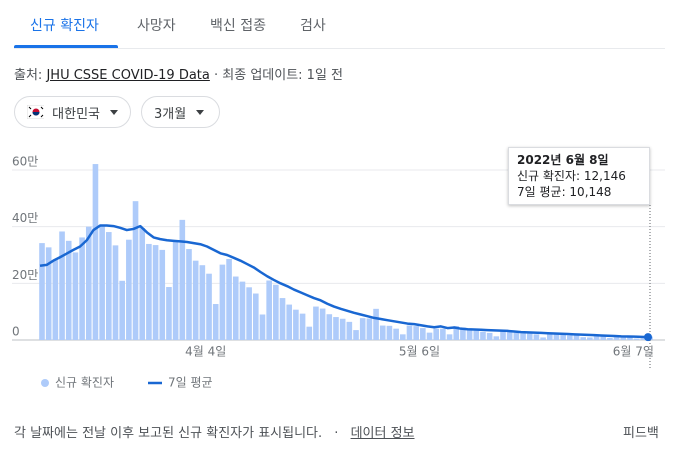 Image resolution: width=693 pixels, height=453 pixels. What do you see at coordinates (25, 162) in the screenshot?
I see `y-tick-label: 60만` at bounding box center [25, 162].